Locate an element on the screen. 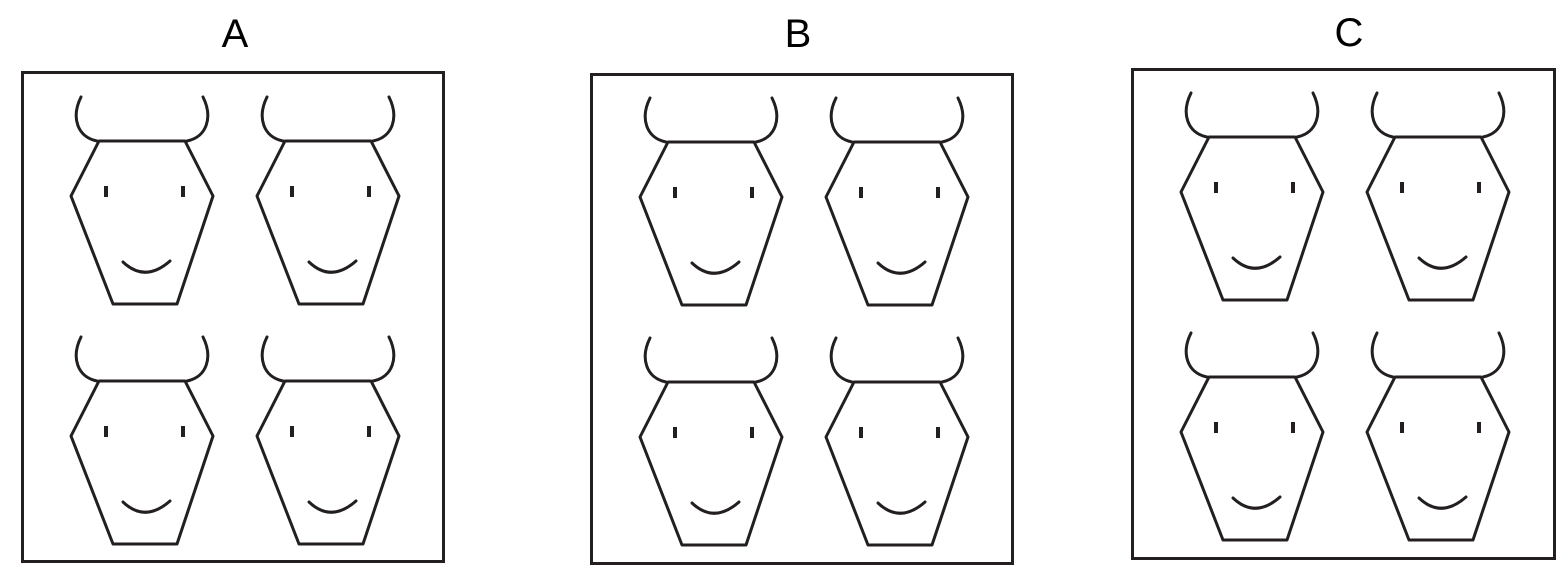  panel-label-c: C is located at coordinates (1349, 33).